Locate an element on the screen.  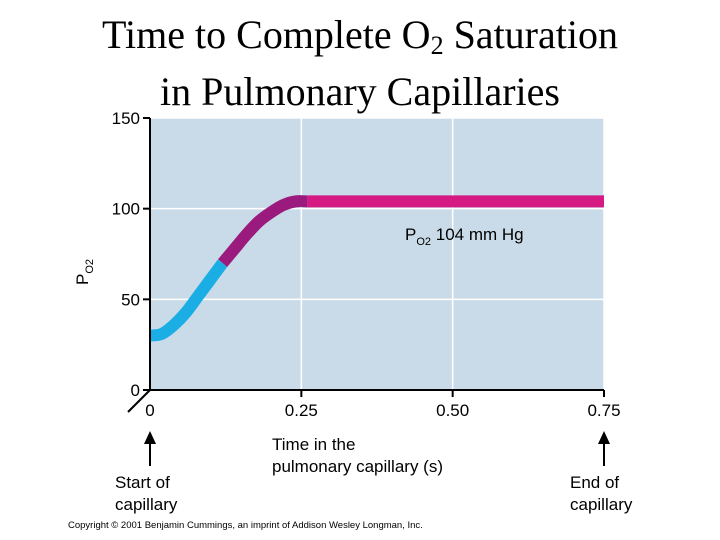
end-arrow is located at coordinates (604, 448).